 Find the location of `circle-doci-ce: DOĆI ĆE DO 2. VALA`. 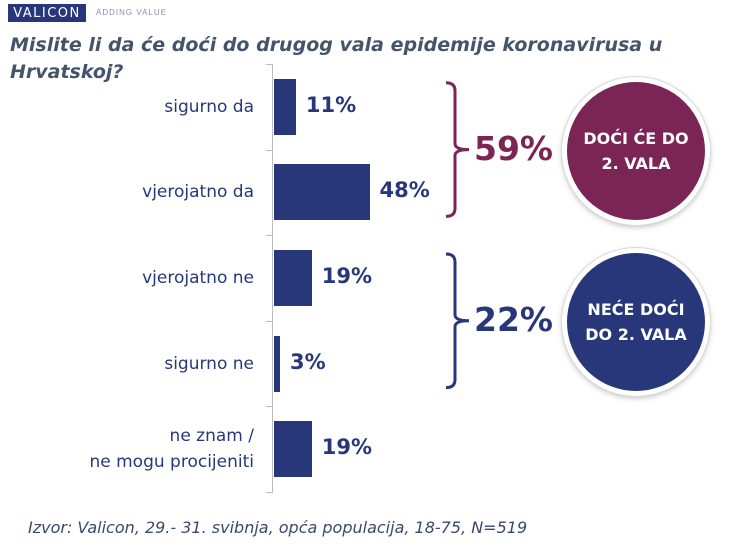

circle-doci-ce: DOĆI ĆE DO 2. VALA is located at coordinates (636, 150).